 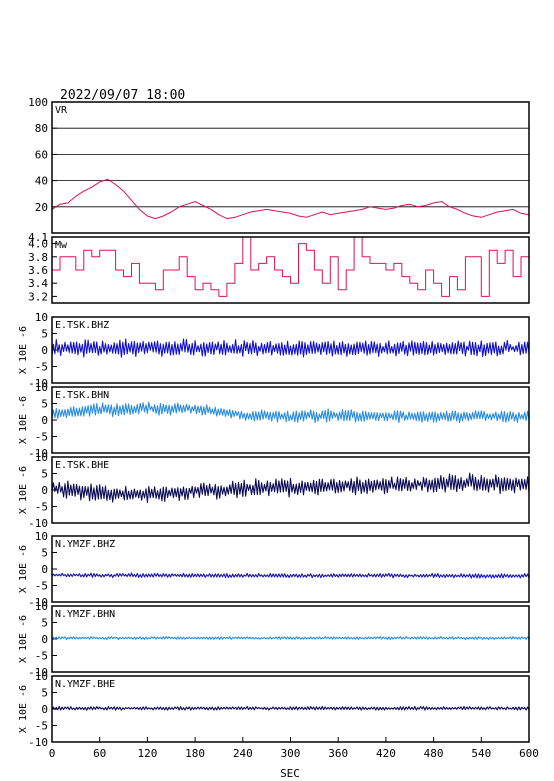 What do you see at coordinates (82, 325) in the screenshot?
I see `panel-label: E.TSK.BHZ` at bounding box center [82, 325].